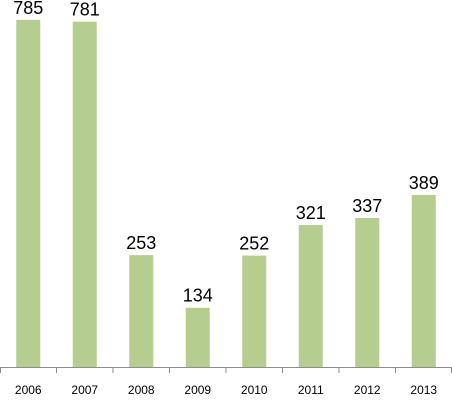 The image size is (452, 406). I want to click on data-label-2013: 389, so click(424, 183).